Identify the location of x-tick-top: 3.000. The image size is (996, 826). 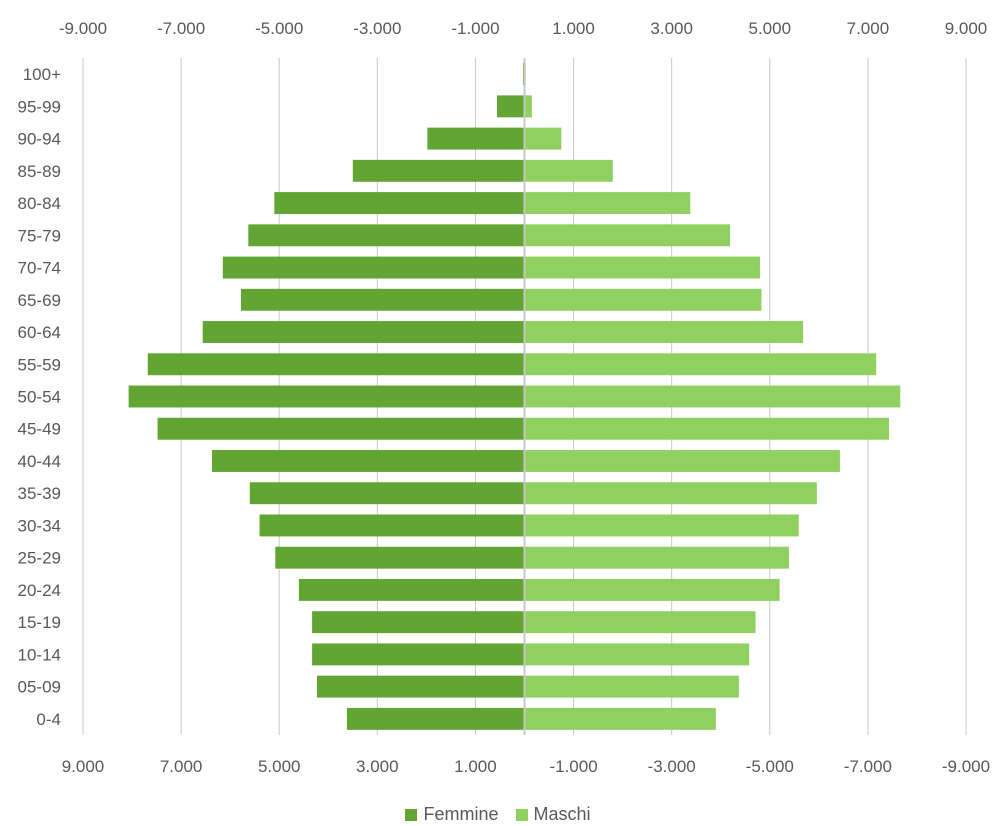
(671, 28).